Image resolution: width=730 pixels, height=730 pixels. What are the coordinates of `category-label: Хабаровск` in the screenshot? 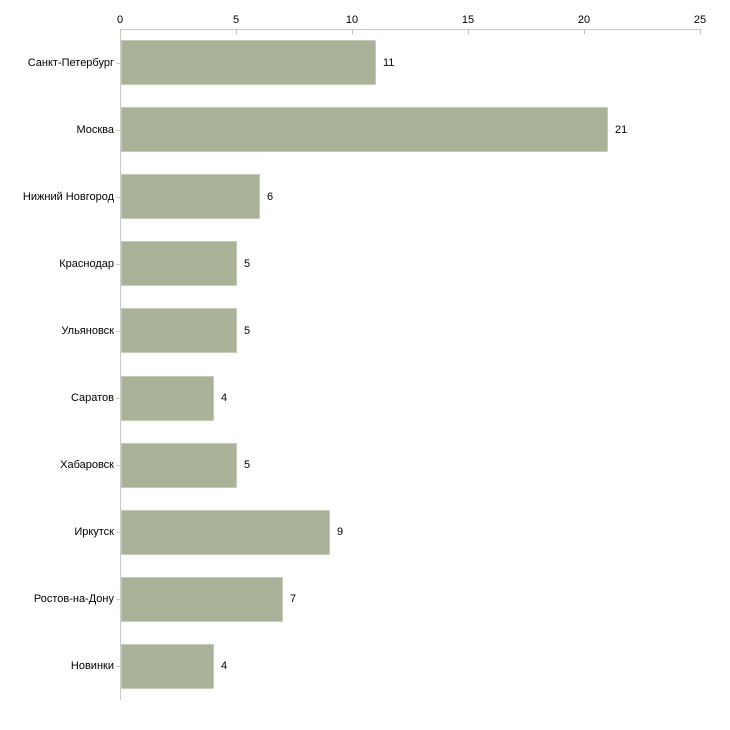 It's located at (87, 465).